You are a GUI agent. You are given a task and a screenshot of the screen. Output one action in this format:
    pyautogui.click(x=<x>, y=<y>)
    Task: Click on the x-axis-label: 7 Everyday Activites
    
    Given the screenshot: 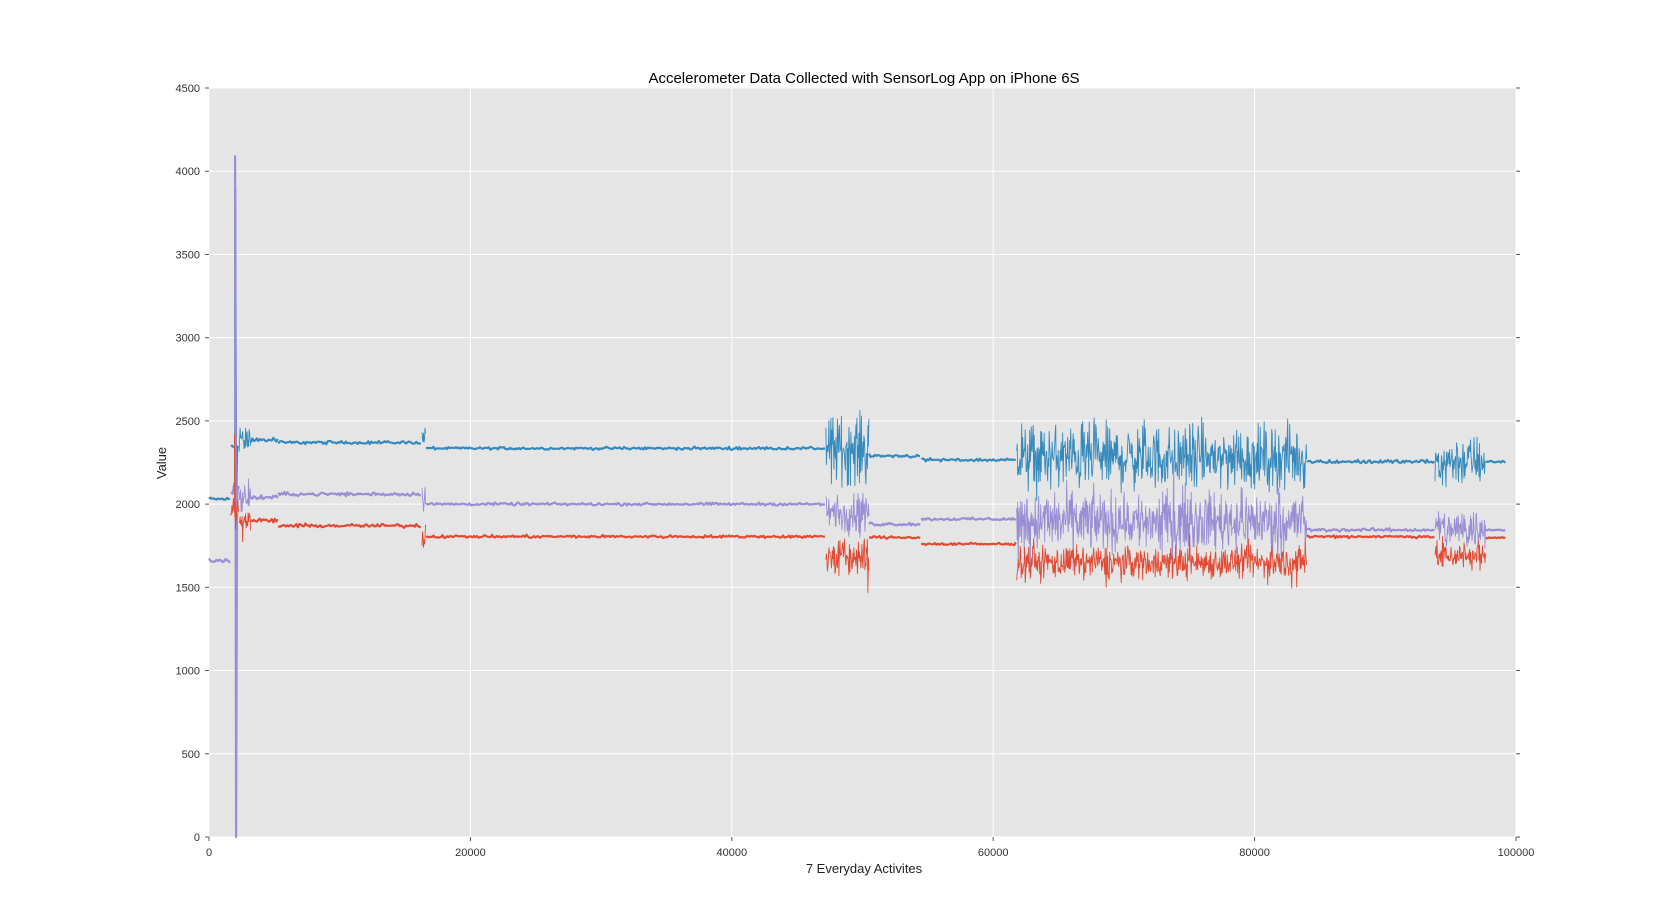 What is the action you would take?
    pyautogui.click(x=864, y=868)
    